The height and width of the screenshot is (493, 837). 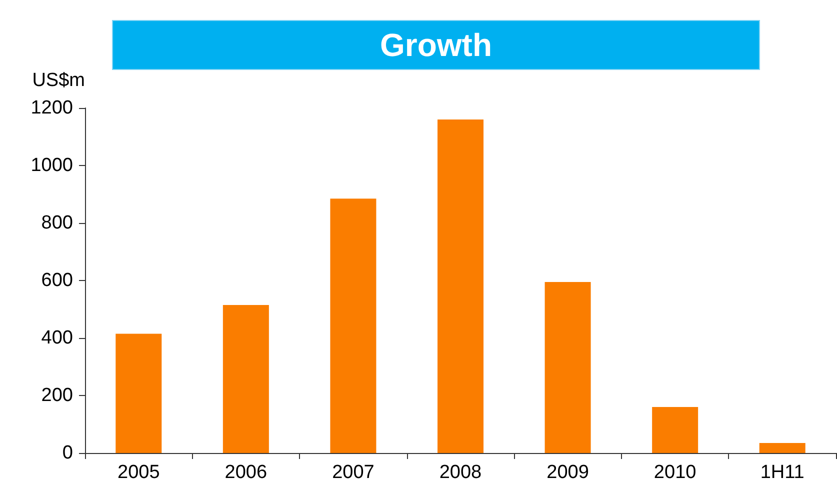 I want to click on y-tick-label: 1000, so click(x=51, y=165).